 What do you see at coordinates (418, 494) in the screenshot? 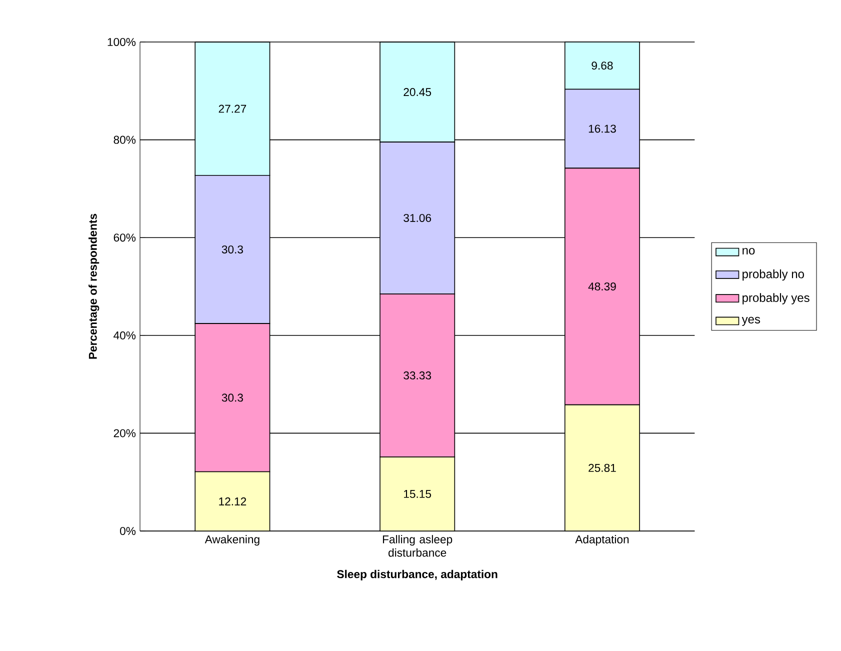
I see `data-label: 15.15` at bounding box center [418, 494].